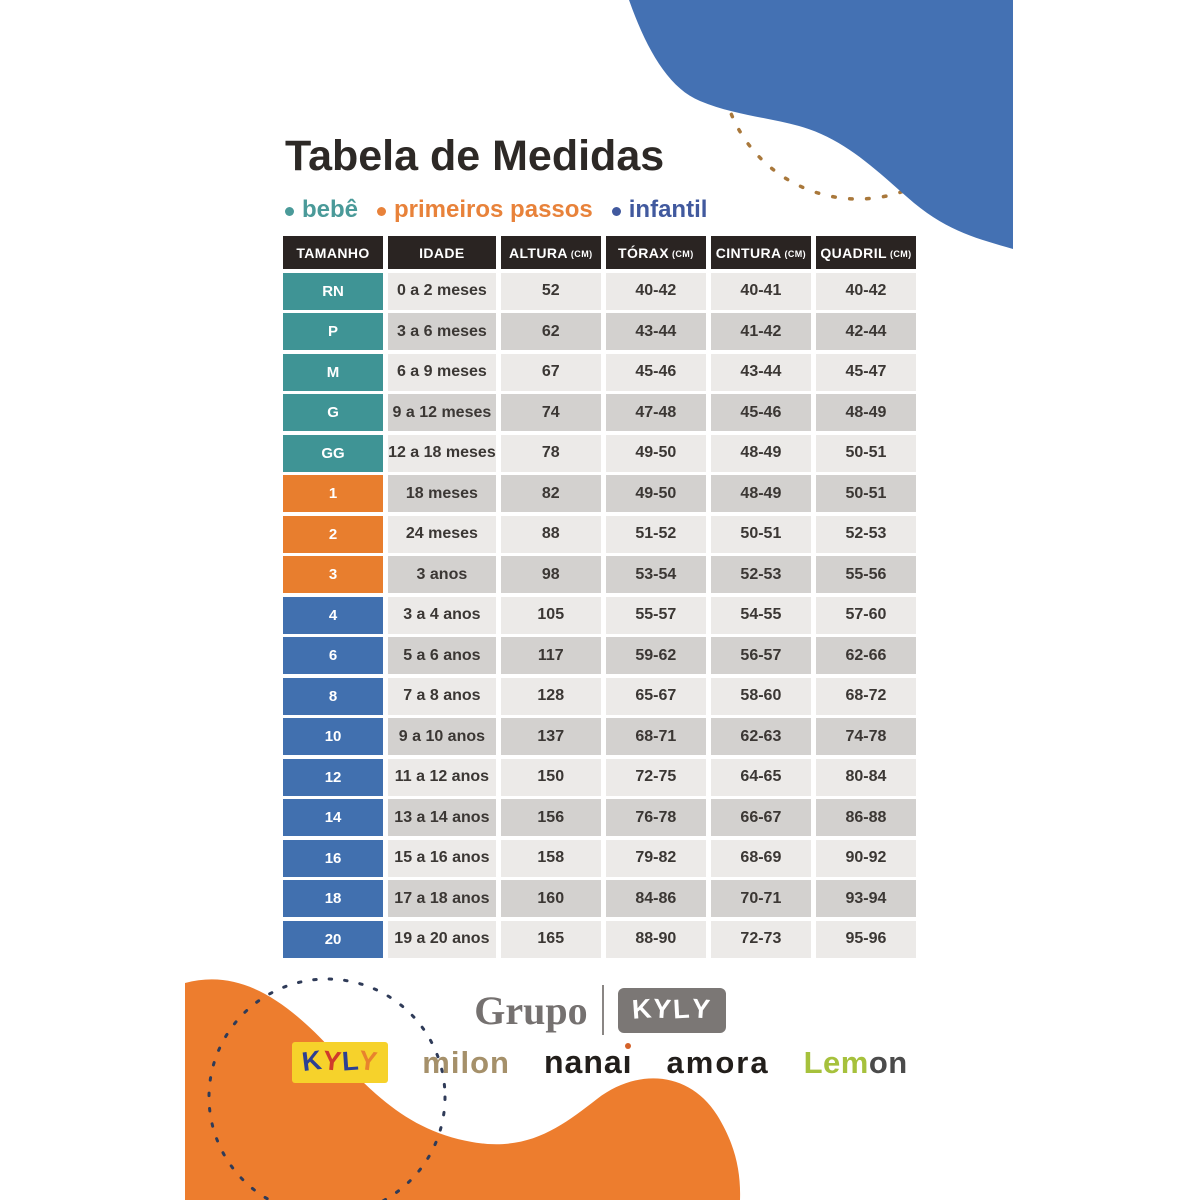 Image resolution: width=1200 pixels, height=1200 pixels. I want to click on nanai-text: nana, so click(583, 1062).